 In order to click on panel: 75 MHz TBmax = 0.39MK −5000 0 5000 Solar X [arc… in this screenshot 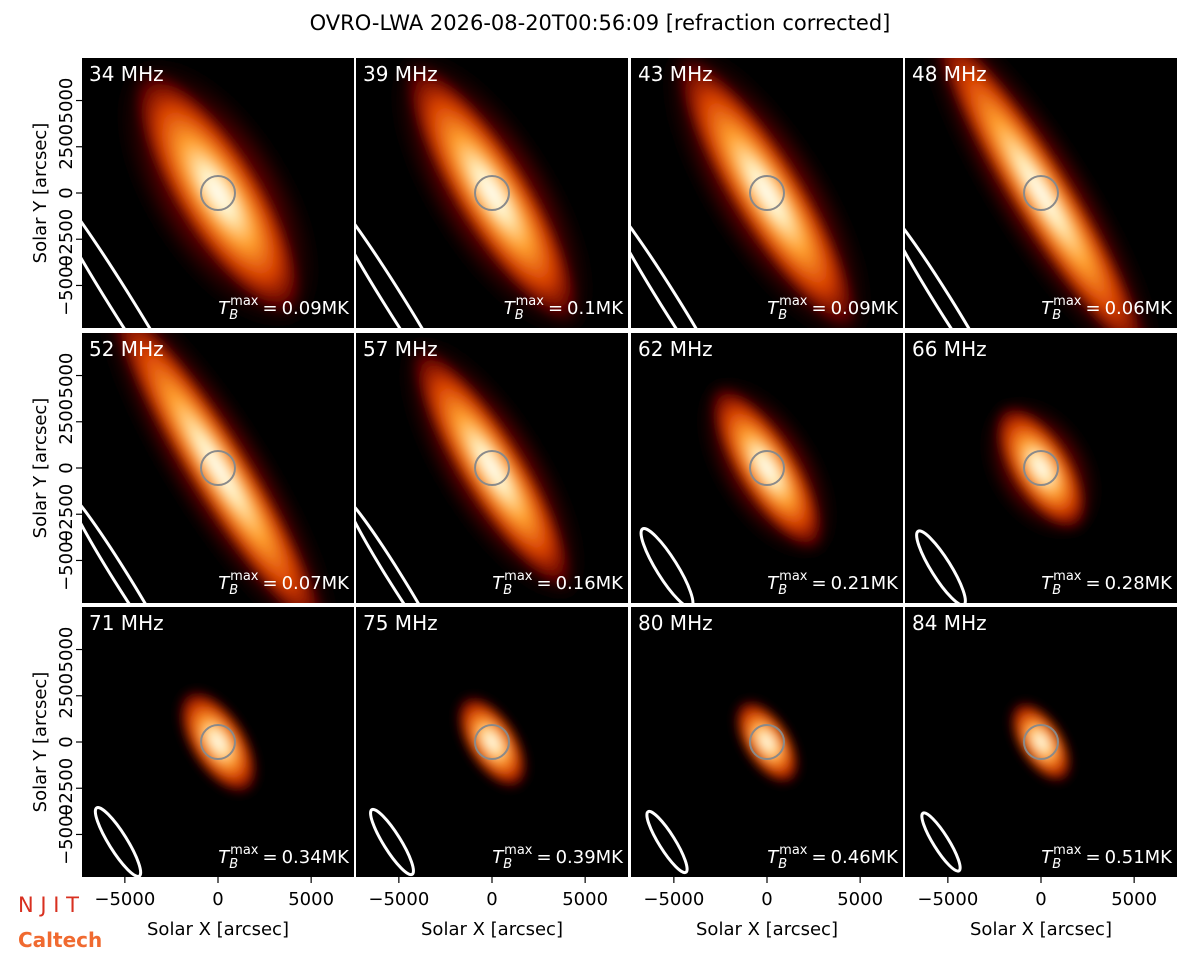, I will do `click(492, 773)`.